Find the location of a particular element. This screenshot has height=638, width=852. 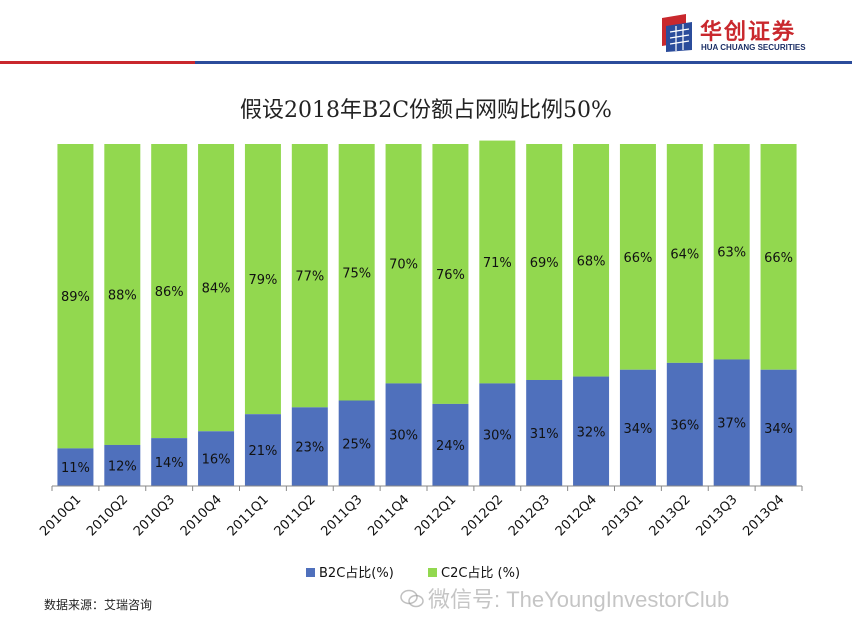

data-label-c2c-2011Q2: 77% is located at coordinates (309, 277).